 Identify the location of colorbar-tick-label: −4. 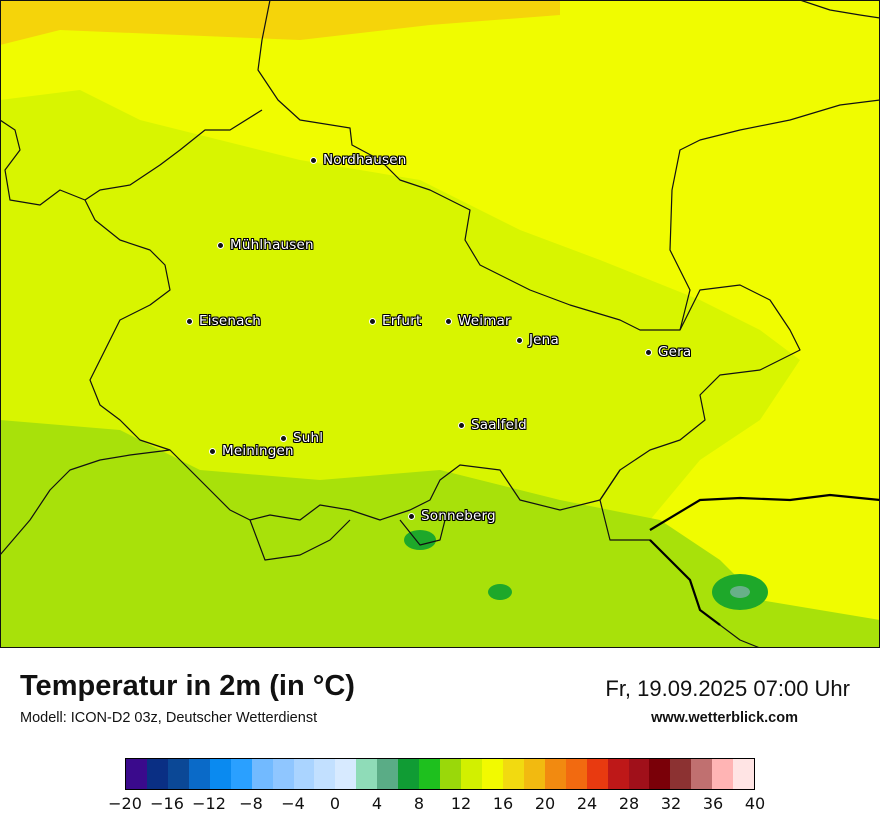
(293, 803).